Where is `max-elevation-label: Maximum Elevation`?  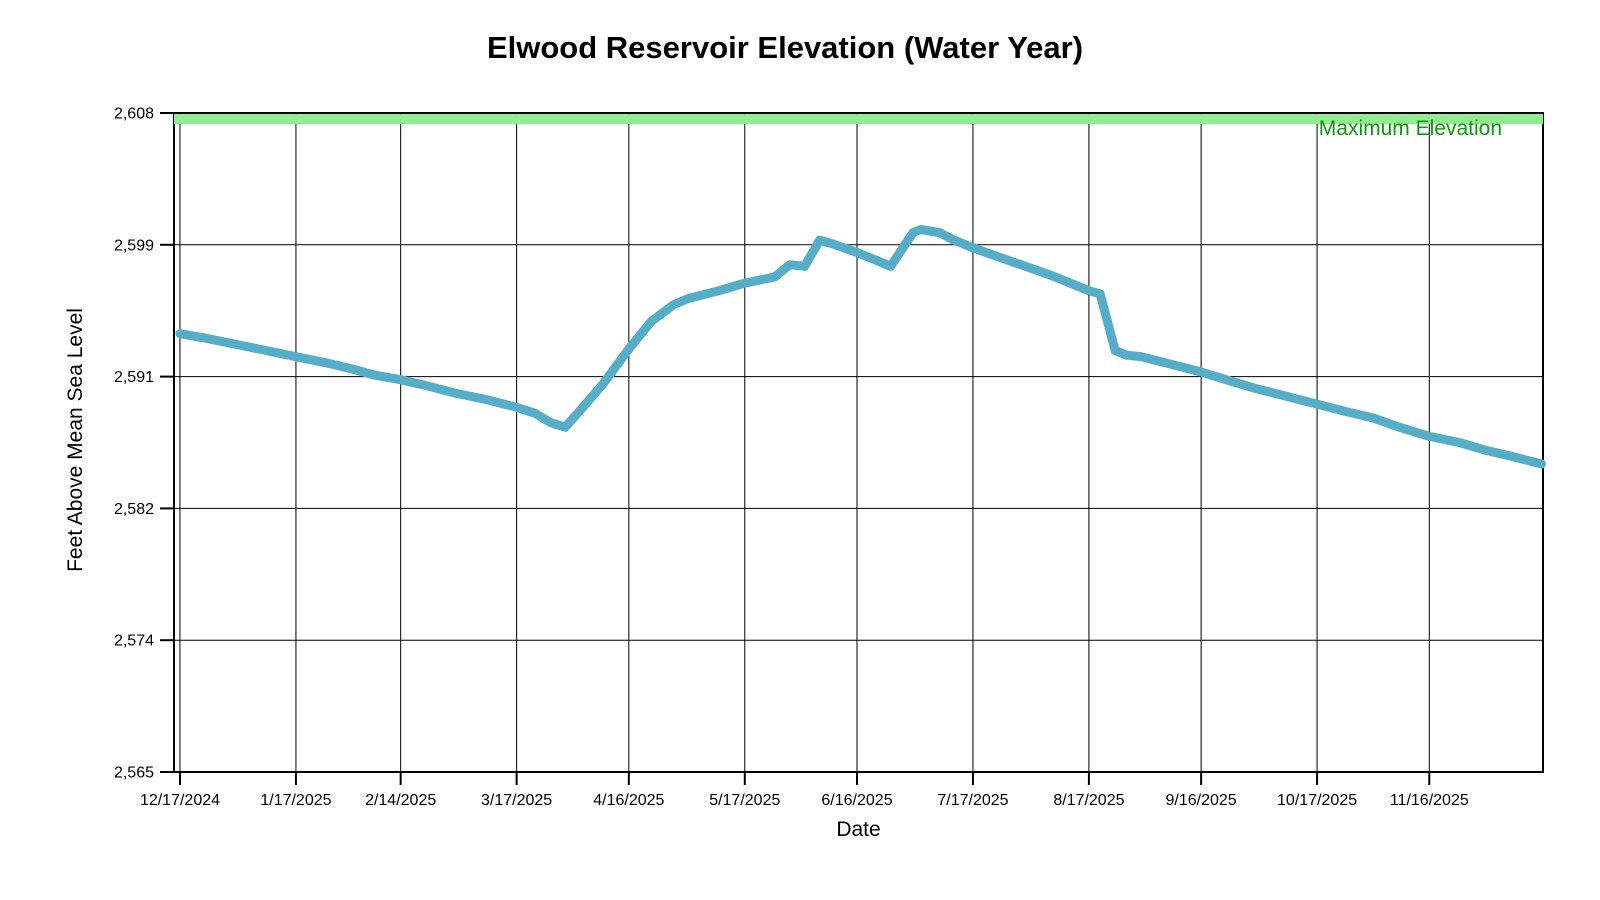
max-elevation-label: Maximum Elevation is located at coordinates (1410, 128).